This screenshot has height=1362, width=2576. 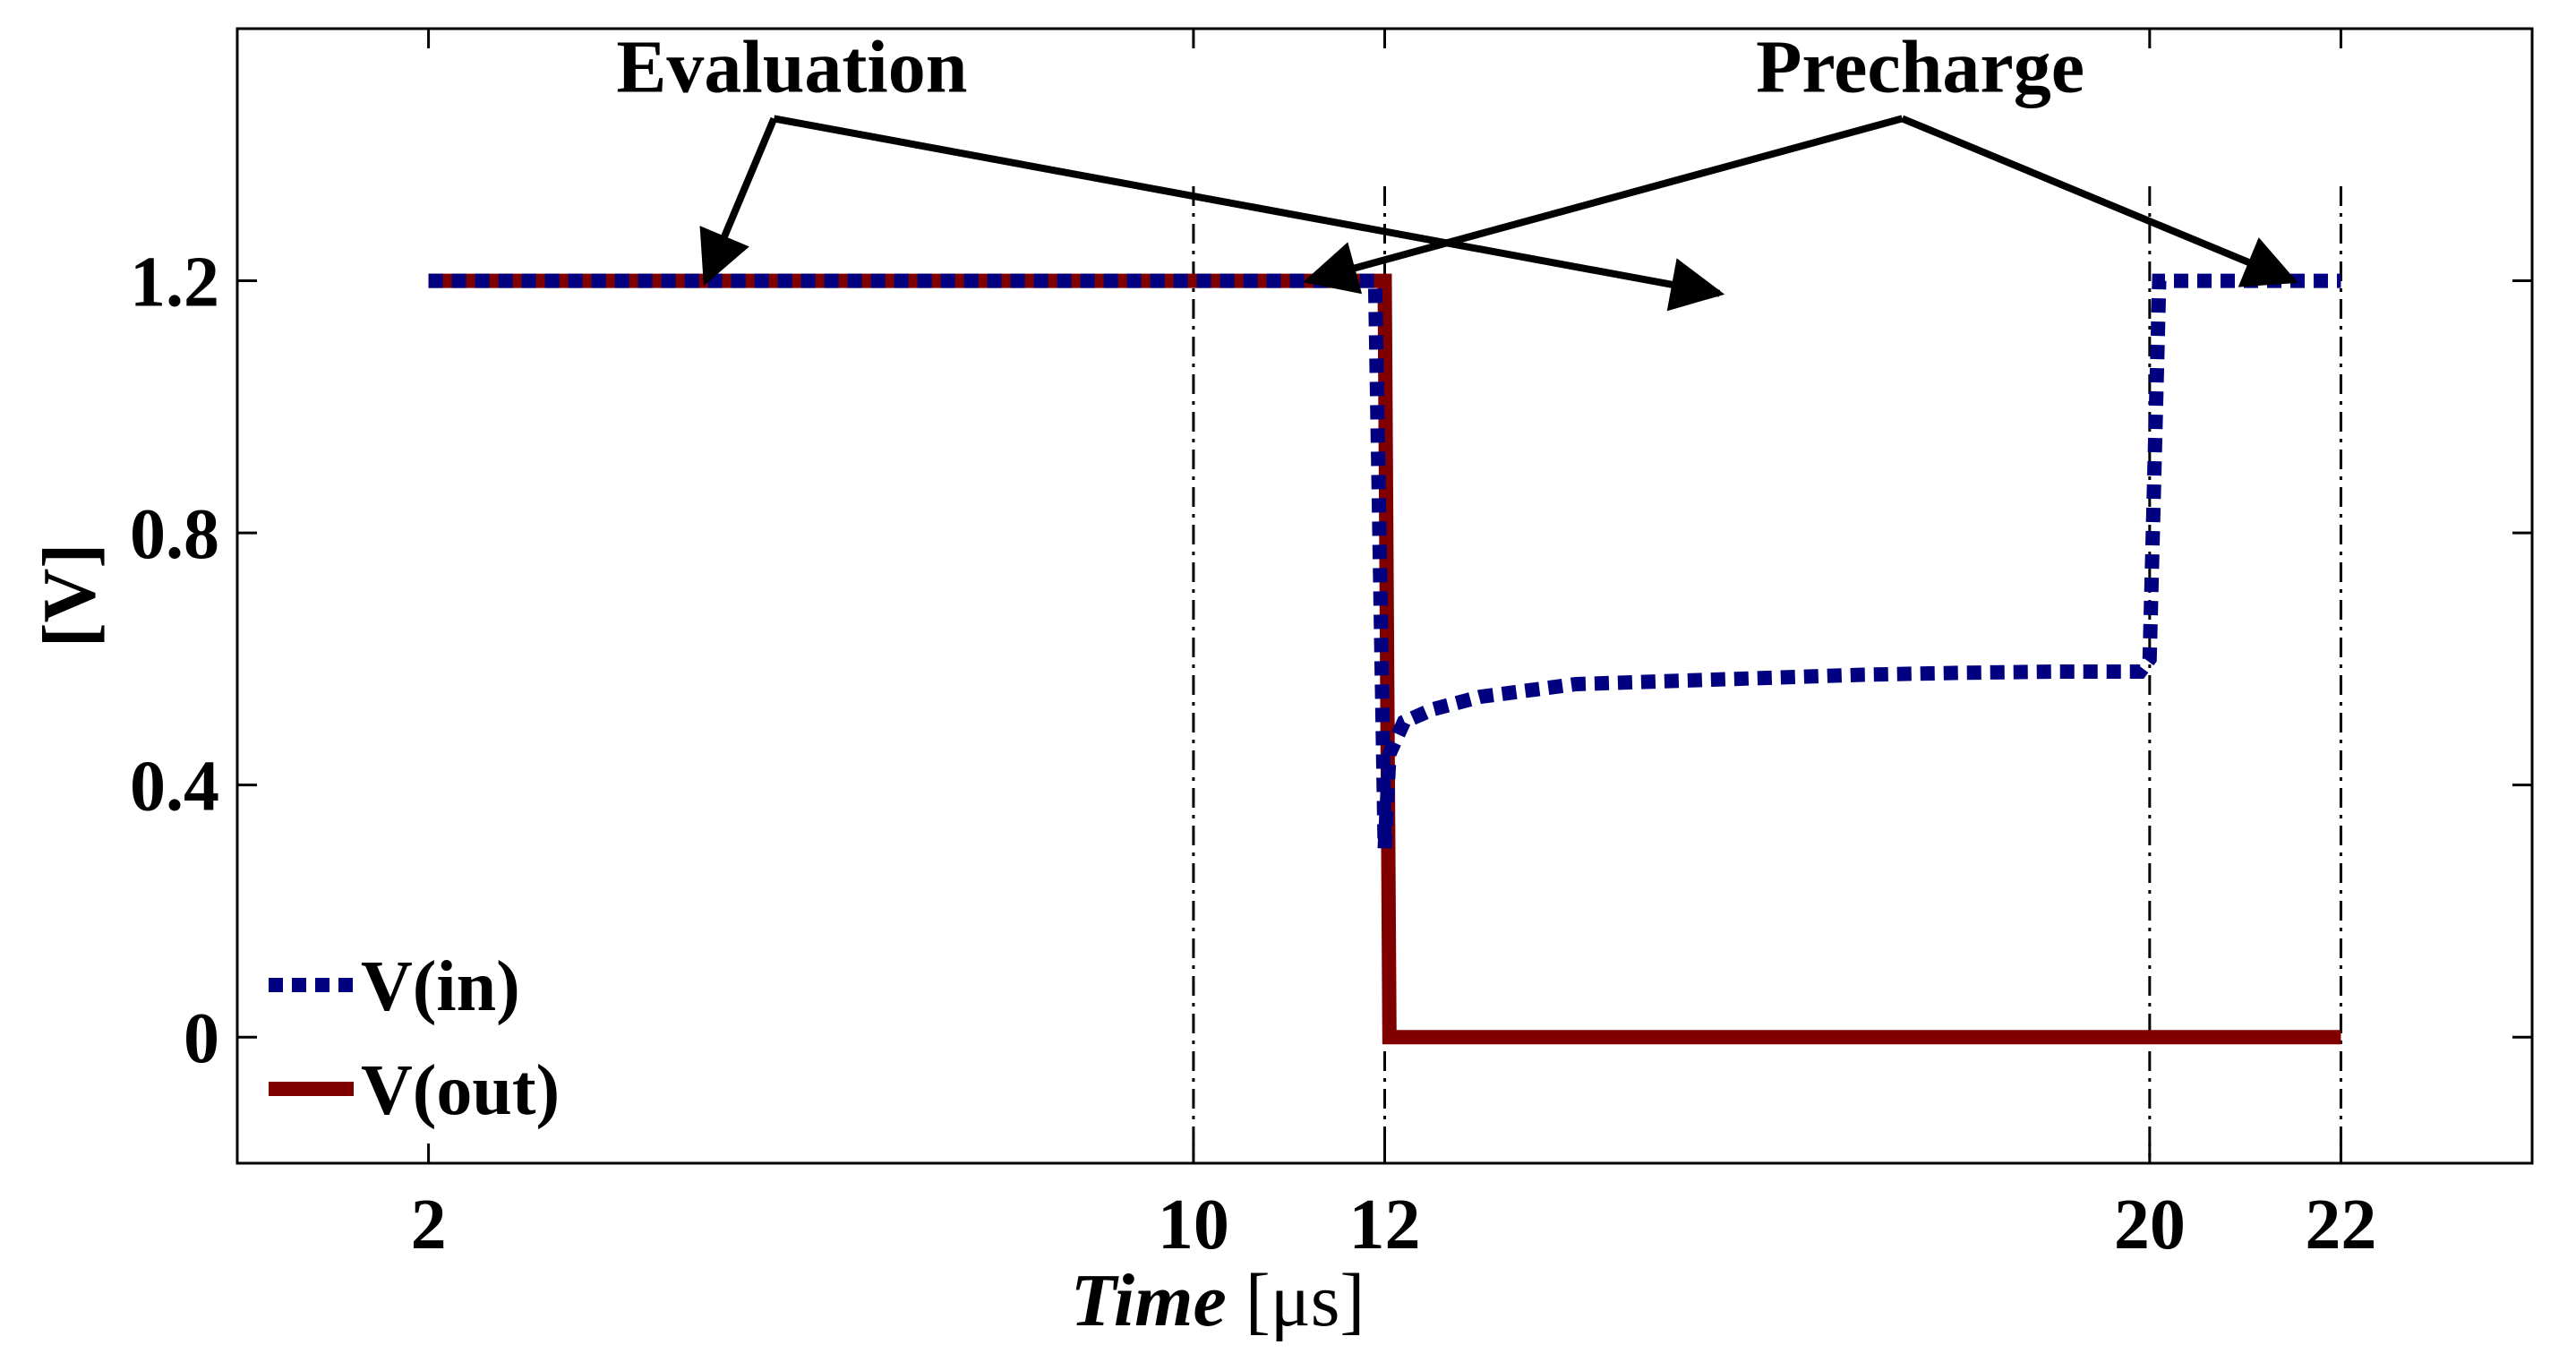 I want to click on x-axis-label-unit: [μs], so click(x=1305, y=1300).